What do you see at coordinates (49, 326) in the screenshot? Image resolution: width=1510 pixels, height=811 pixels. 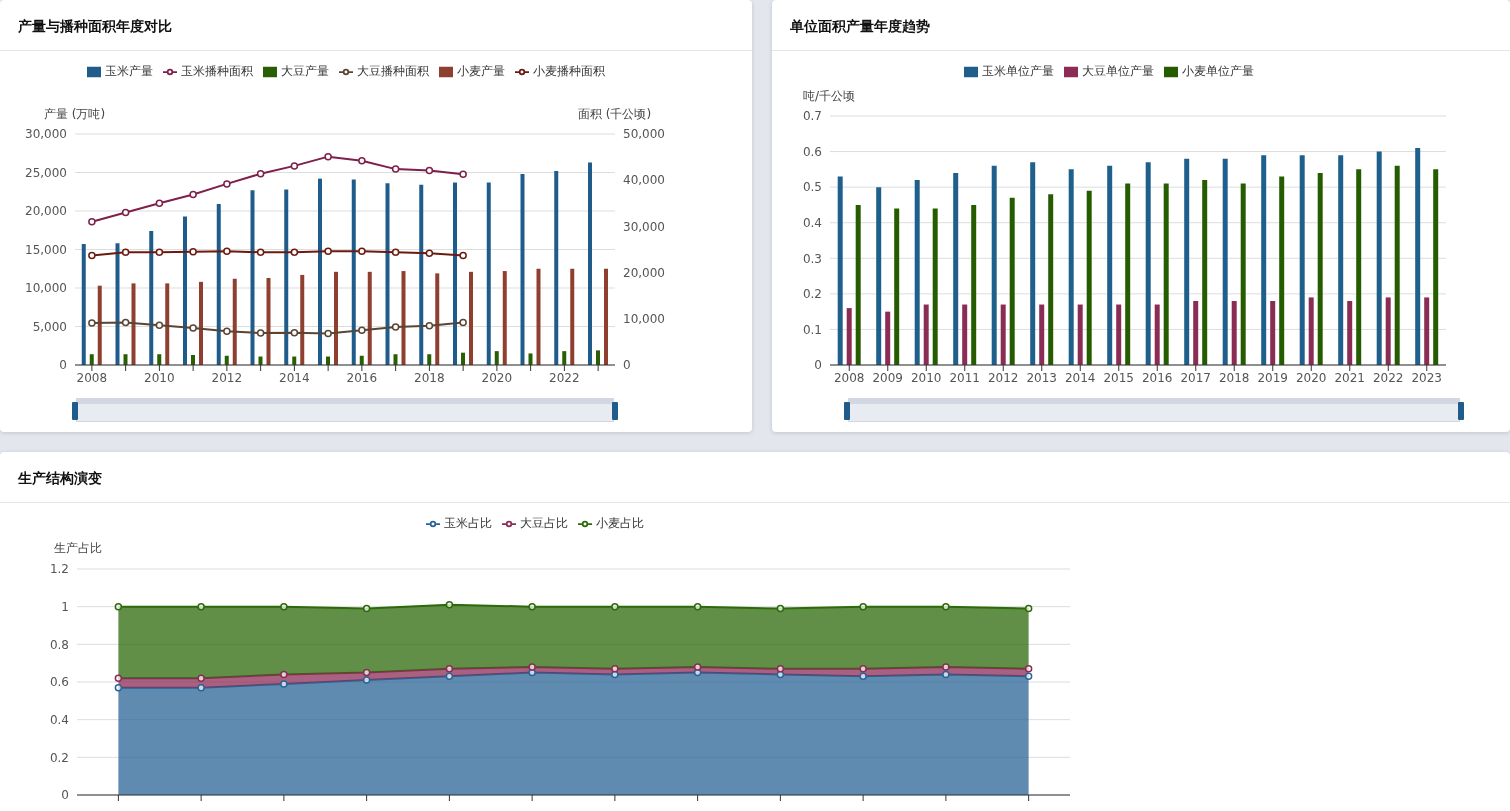 I see `y-tick-label: 5,000` at bounding box center [49, 326].